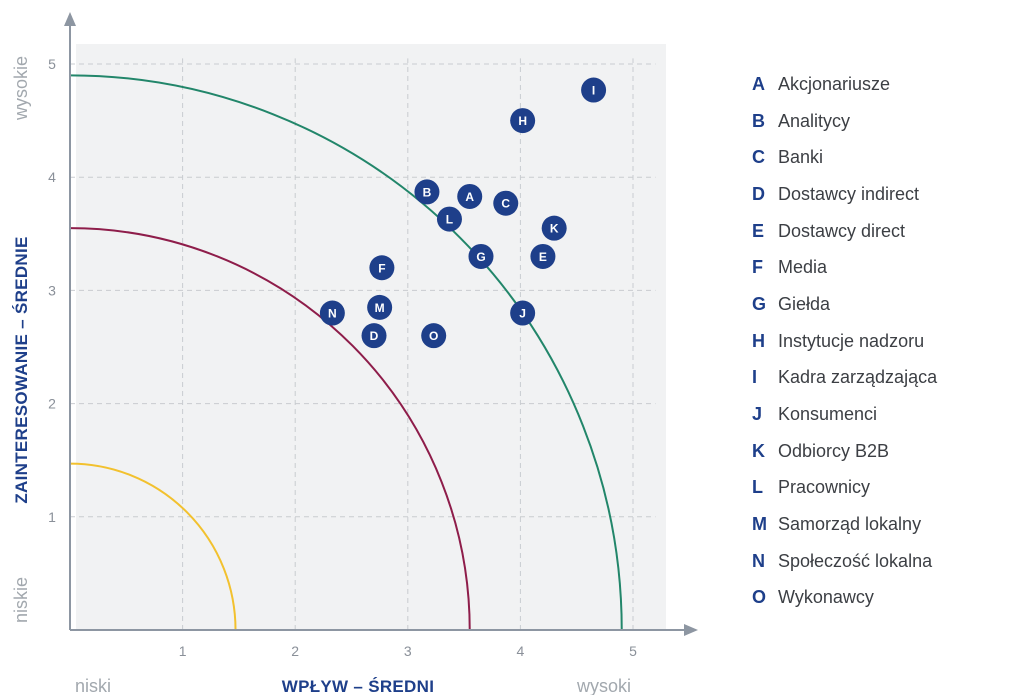  I want to click on data-point-g: G, so click(481, 256).